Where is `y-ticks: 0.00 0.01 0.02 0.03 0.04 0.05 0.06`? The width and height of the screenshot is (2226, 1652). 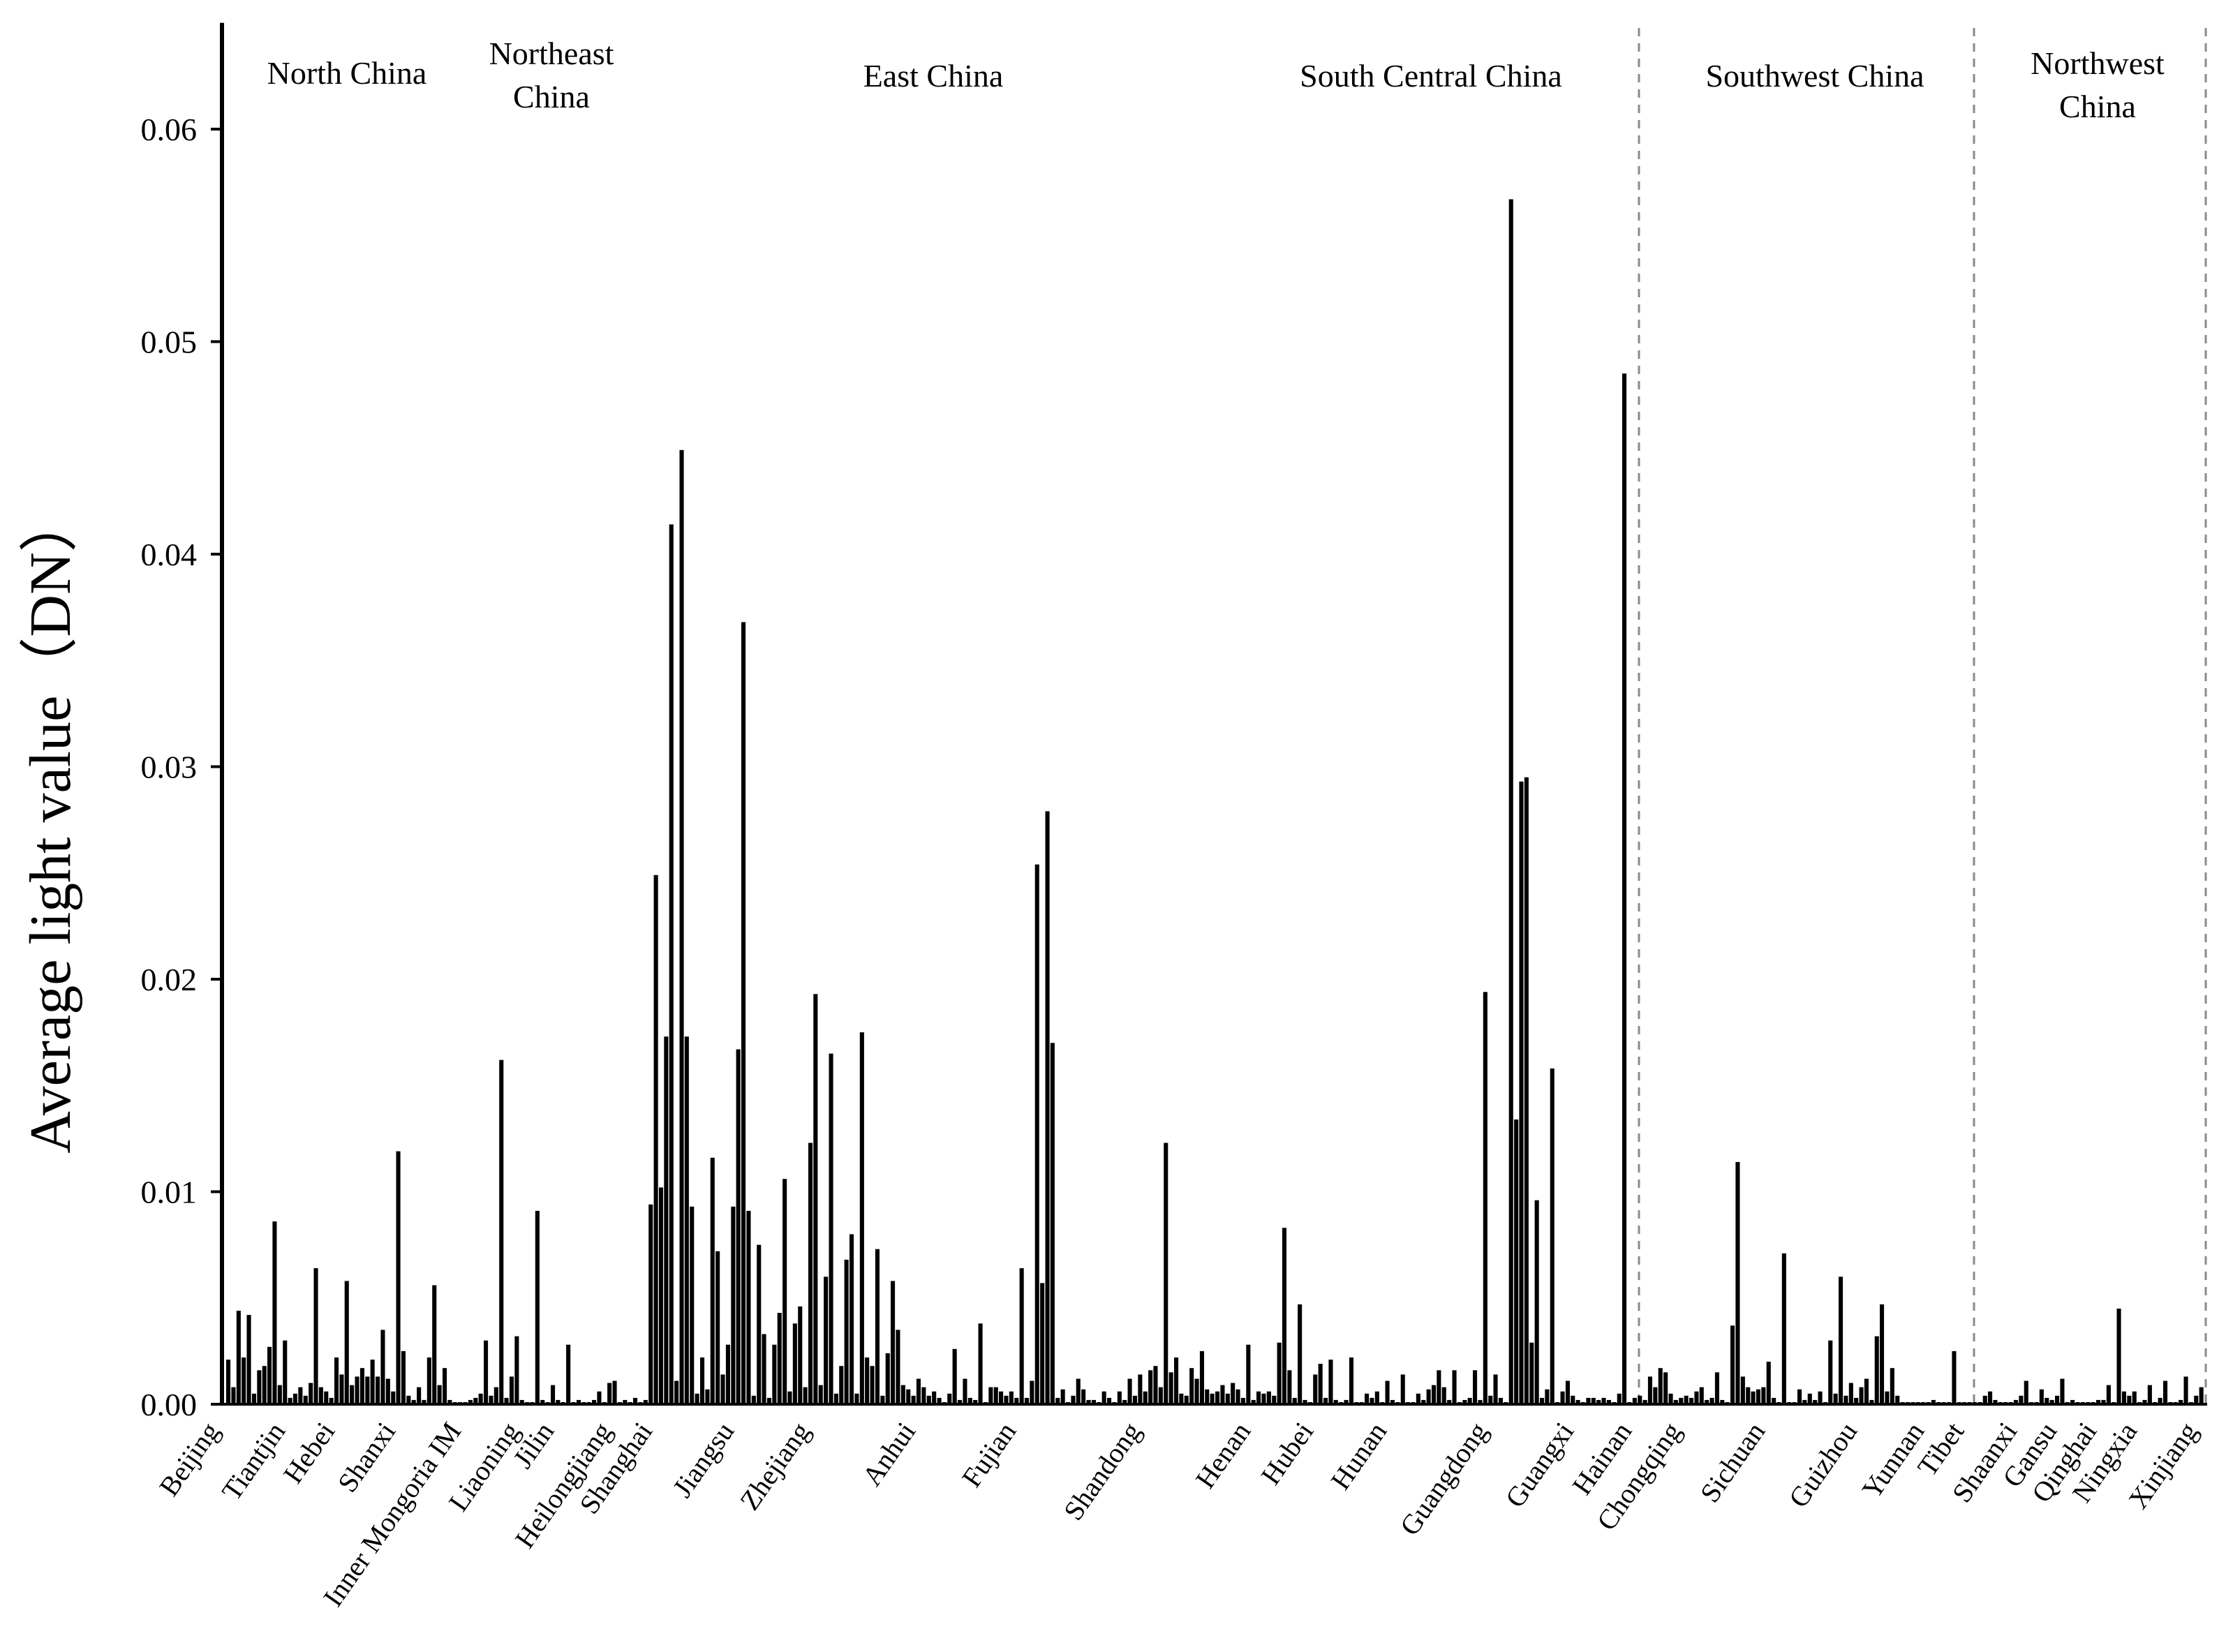 y-ticks: 0.00 0.01 0.02 0.03 0.04 0.05 0.06 is located at coordinates (181, 767).